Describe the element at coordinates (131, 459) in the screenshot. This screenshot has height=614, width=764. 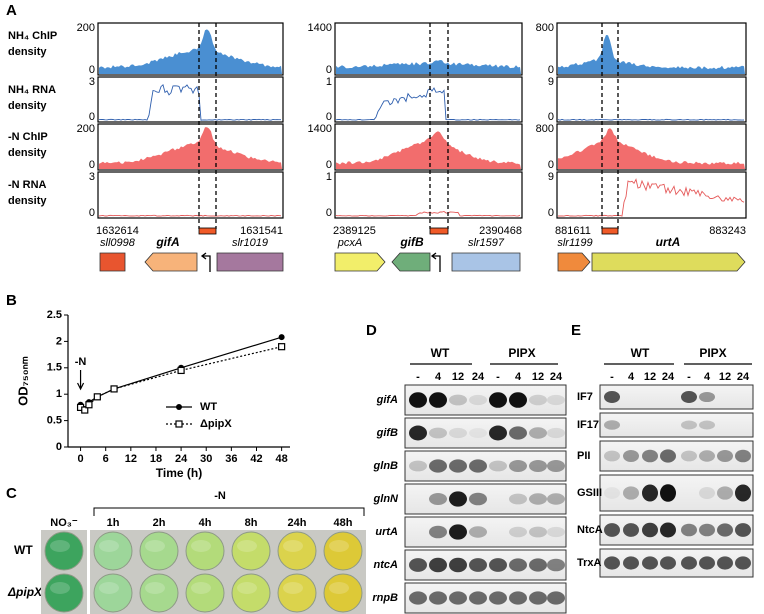
I see `x-tick-label: 12` at that location.